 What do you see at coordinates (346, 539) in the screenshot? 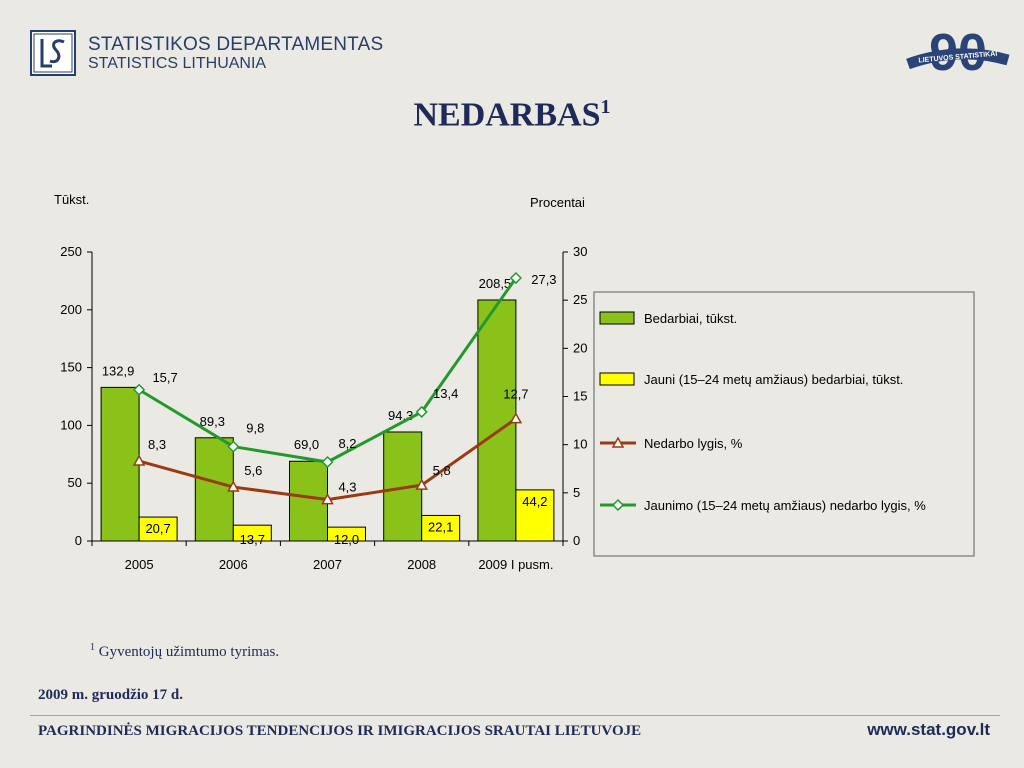
I see `bar-youth-label: 12,0` at bounding box center [346, 539].